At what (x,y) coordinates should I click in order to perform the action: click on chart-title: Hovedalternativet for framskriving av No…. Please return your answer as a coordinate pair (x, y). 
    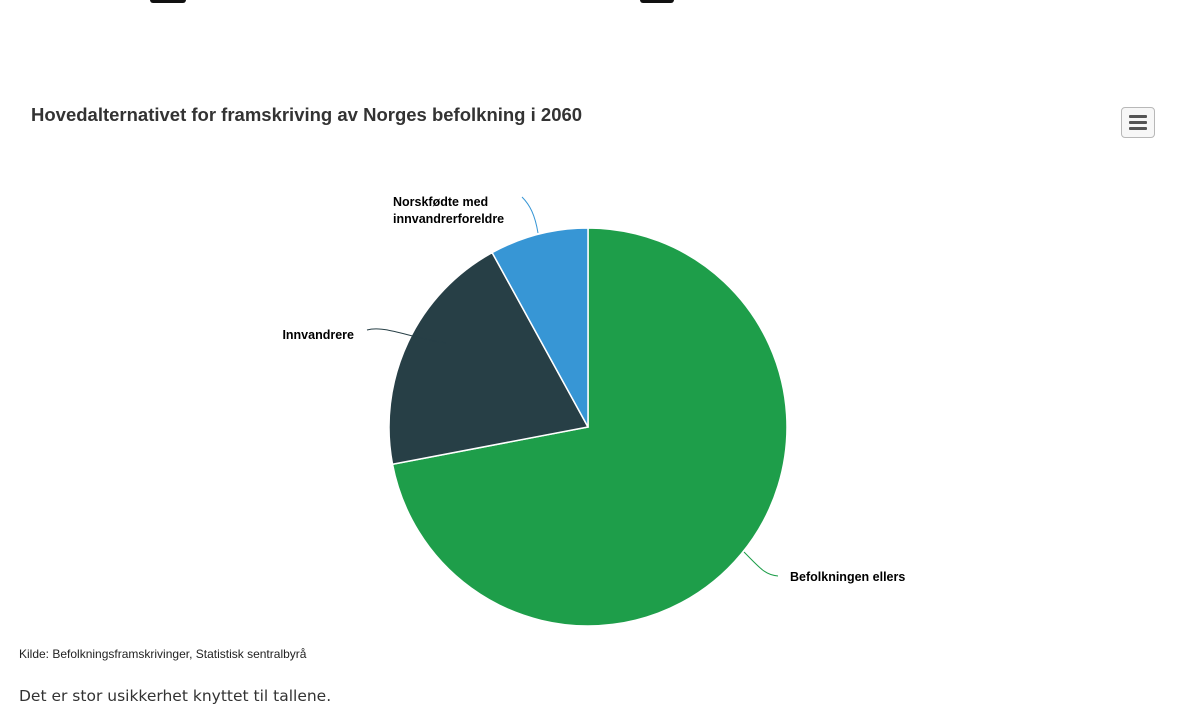
    Looking at the image, I should click on (307, 114).